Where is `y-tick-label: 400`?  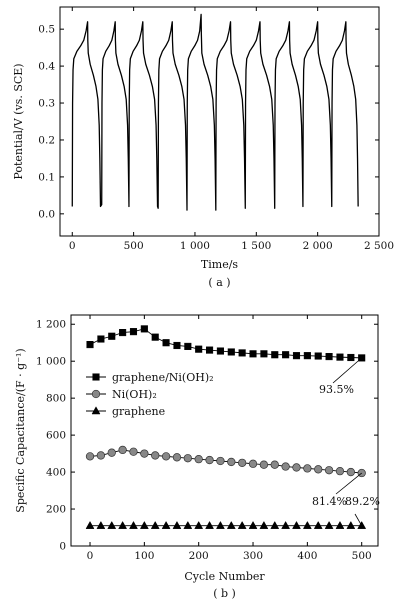 y-tick-label: 400 is located at coordinates (56, 473).